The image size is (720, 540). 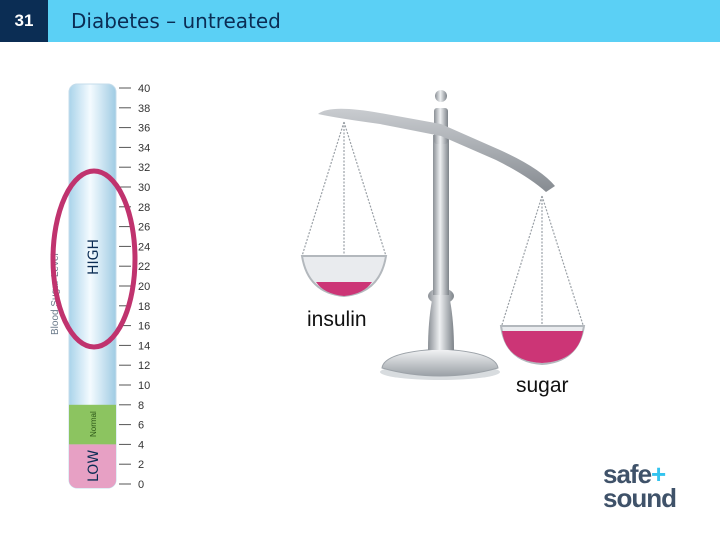 What do you see at coordinates (144, 267) in the screenshot?
I see `meter-tick-label: 22` at bounding box center [144, 267].